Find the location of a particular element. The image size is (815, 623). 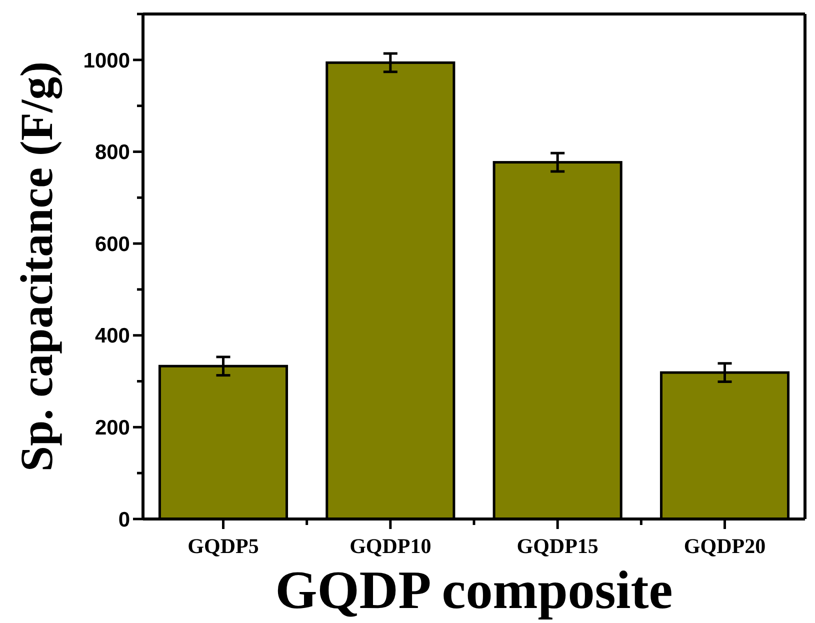

x-tick-label: GQDP5 is located at coordinates (223, 546).